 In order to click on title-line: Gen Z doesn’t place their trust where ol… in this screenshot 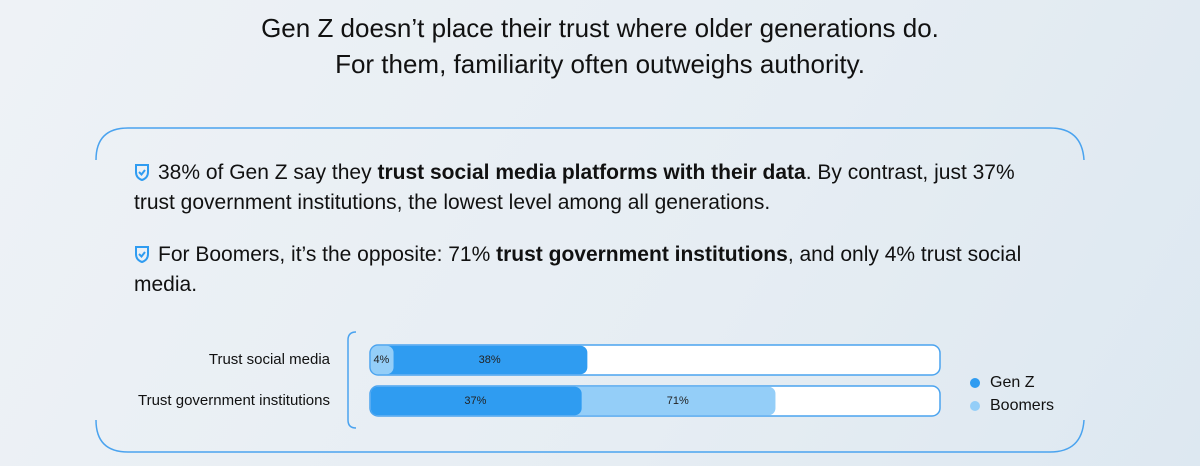, I will do `click(600, 28)`.